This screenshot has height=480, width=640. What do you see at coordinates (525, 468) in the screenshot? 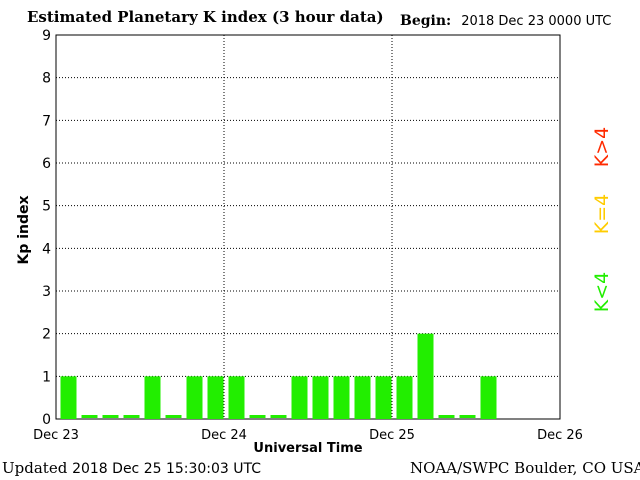
I see `credit-text: NOAA/SWPC Boulder, CO USA` at bounding box center [525, 468].